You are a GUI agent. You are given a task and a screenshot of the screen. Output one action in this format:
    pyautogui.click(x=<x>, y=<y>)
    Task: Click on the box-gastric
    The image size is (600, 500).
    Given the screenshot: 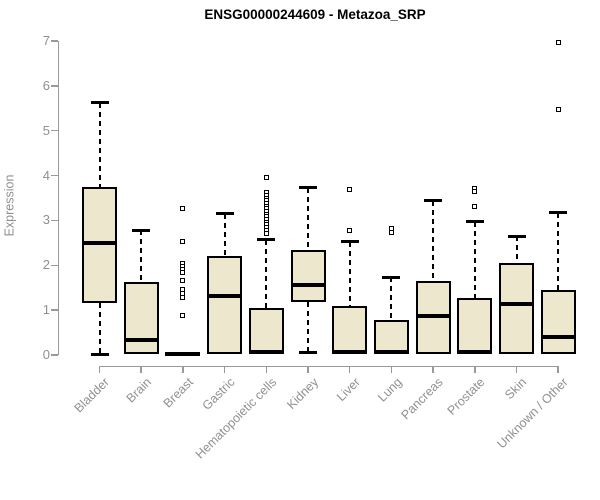 What is the action you would take?
    pyautogui.click(x=225, y=305)
    